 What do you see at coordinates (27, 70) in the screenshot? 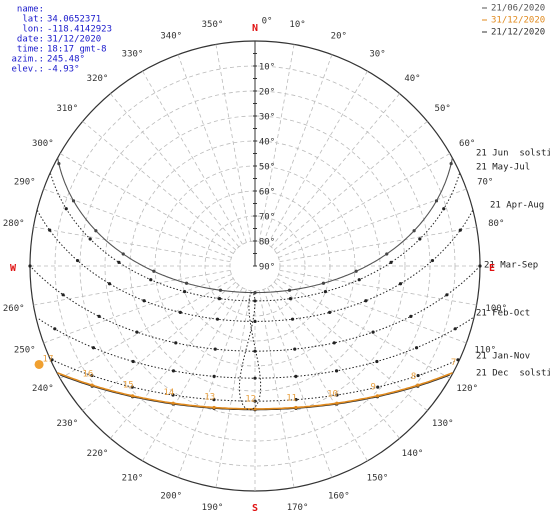
I see `info-label: elev.:` at bounding box center [27, 70].